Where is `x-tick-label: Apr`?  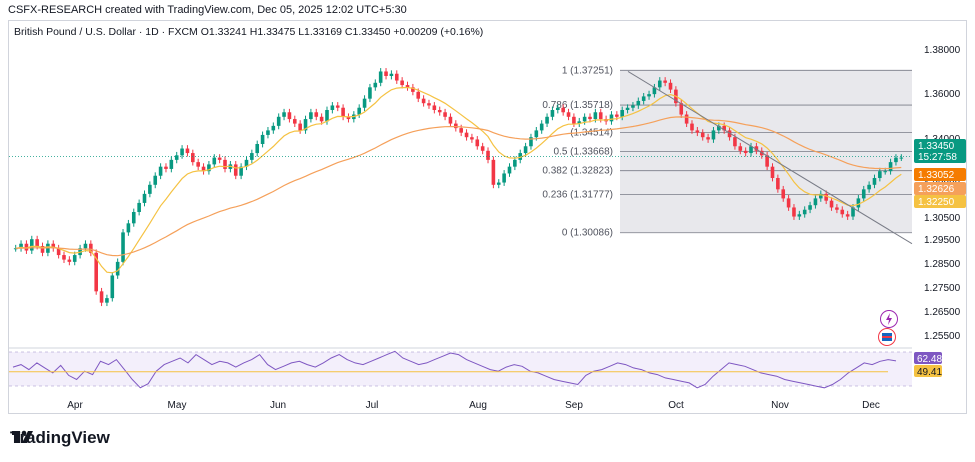 x-tick-label: Apr is located at coordinates (75, 405).